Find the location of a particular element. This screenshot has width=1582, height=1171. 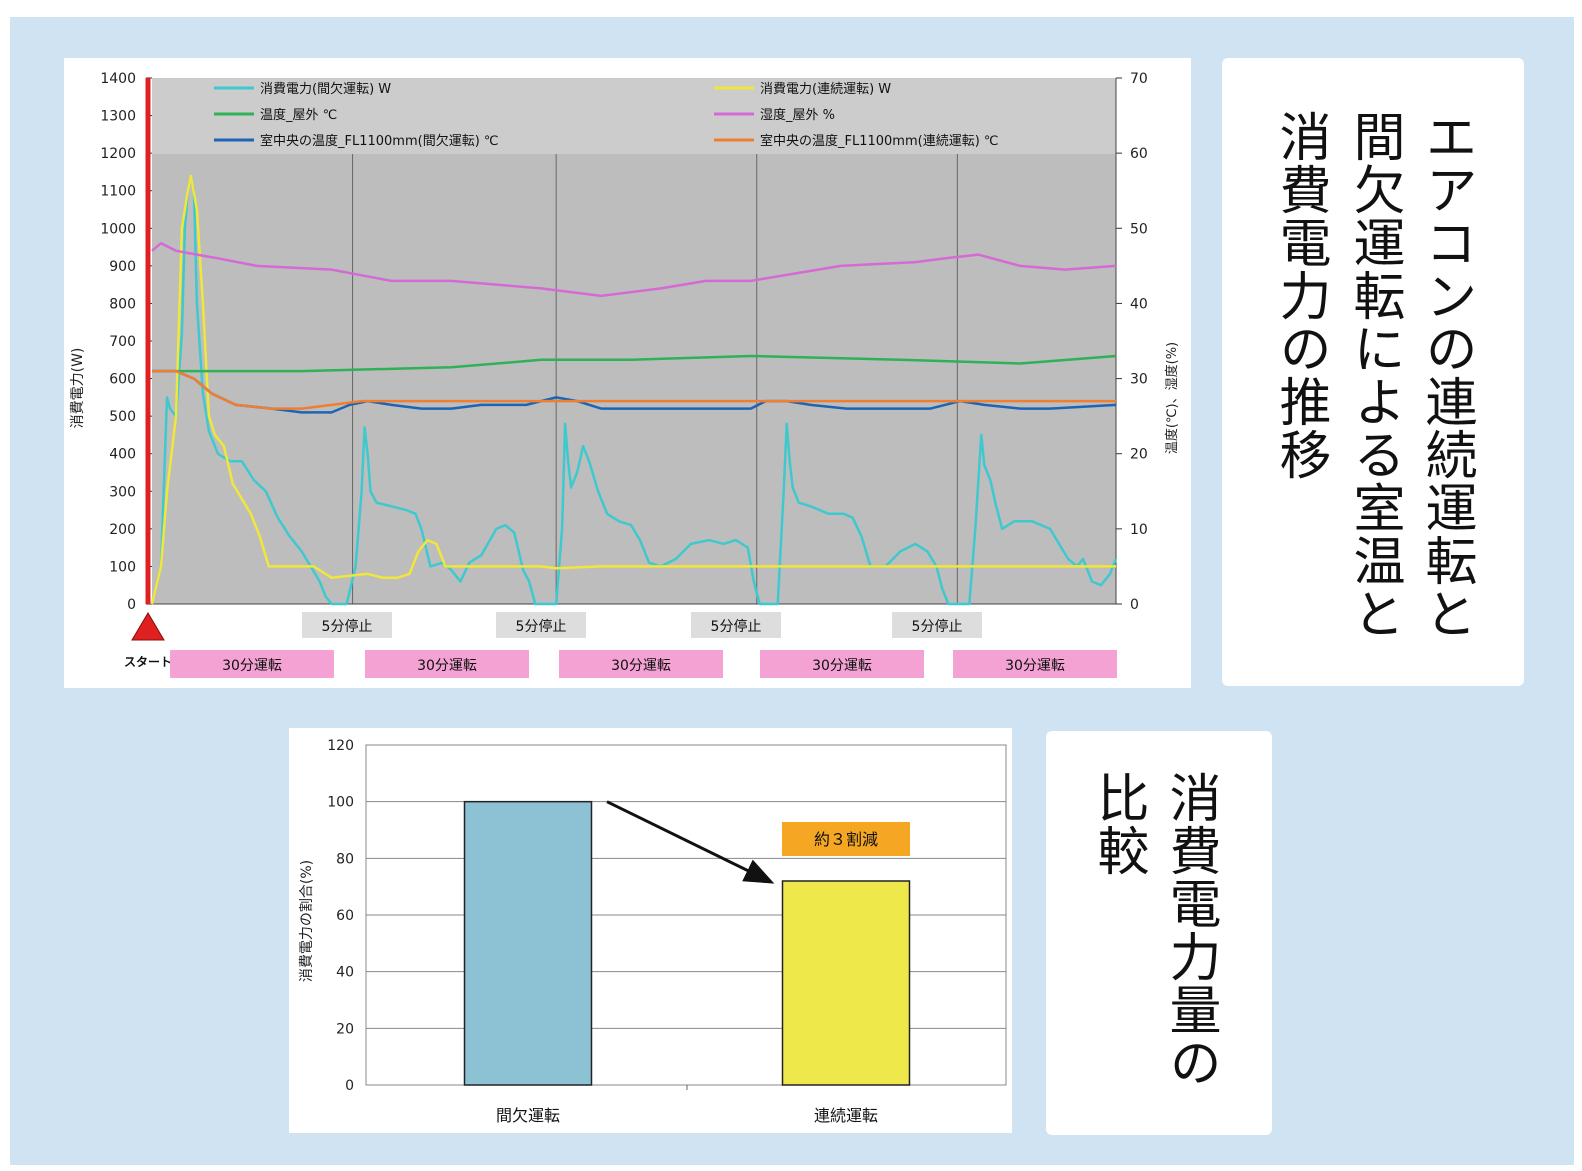

bar-y-tick-label: 80 is located at coordinates (345, 859).